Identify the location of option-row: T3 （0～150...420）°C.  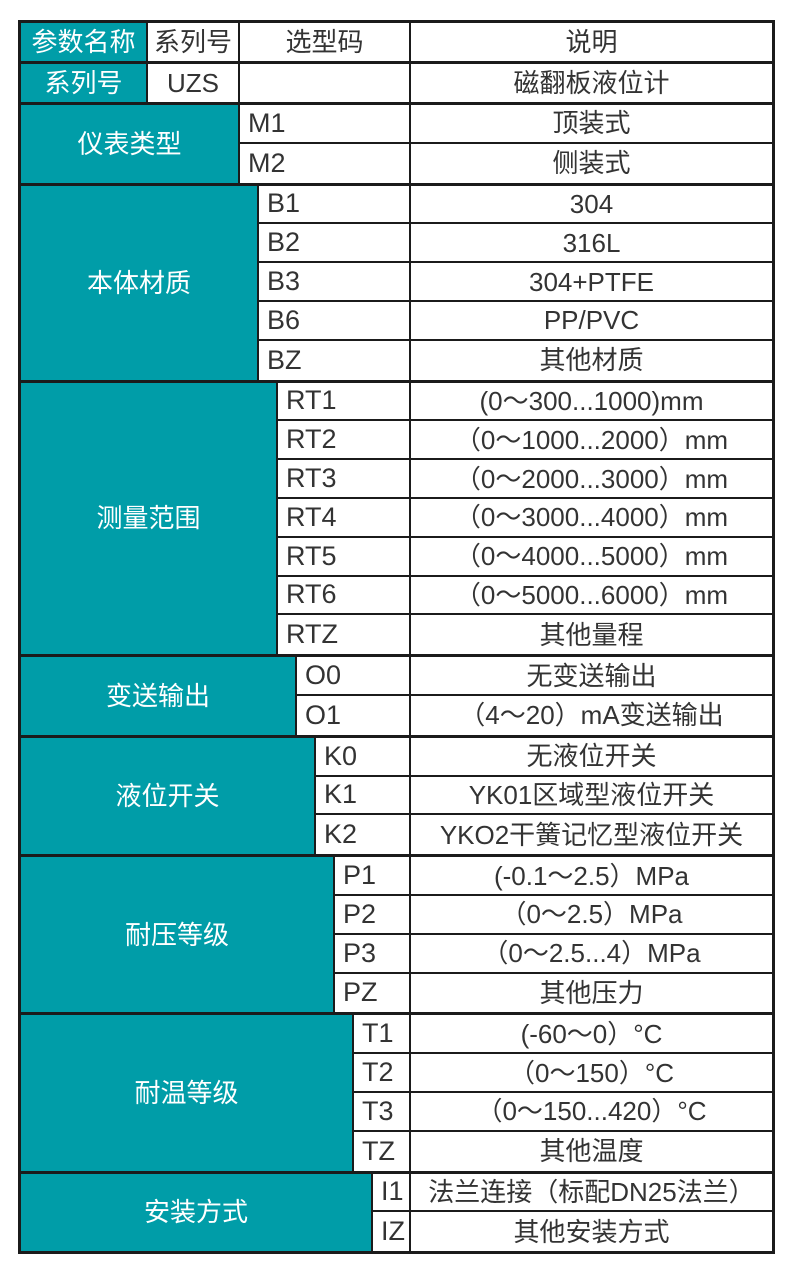
(563, 1112).